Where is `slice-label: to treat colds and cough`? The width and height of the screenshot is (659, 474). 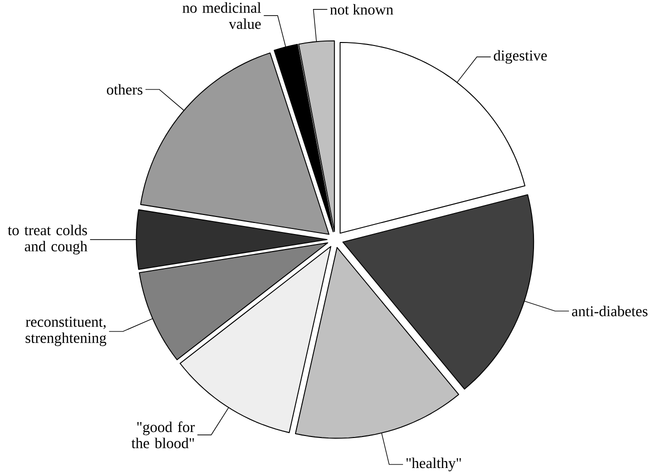
slice-label: to treat colds and cough is located at coordinates (48, 239).